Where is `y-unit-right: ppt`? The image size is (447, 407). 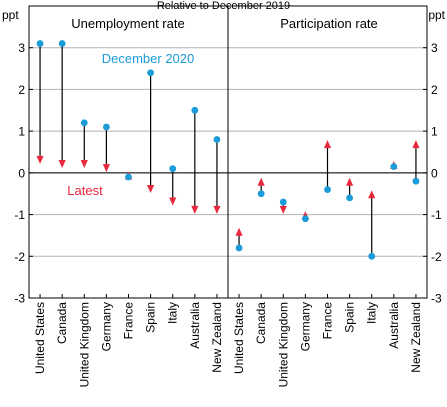 y-unit-right: ppt is located at coordinates (436, 15).